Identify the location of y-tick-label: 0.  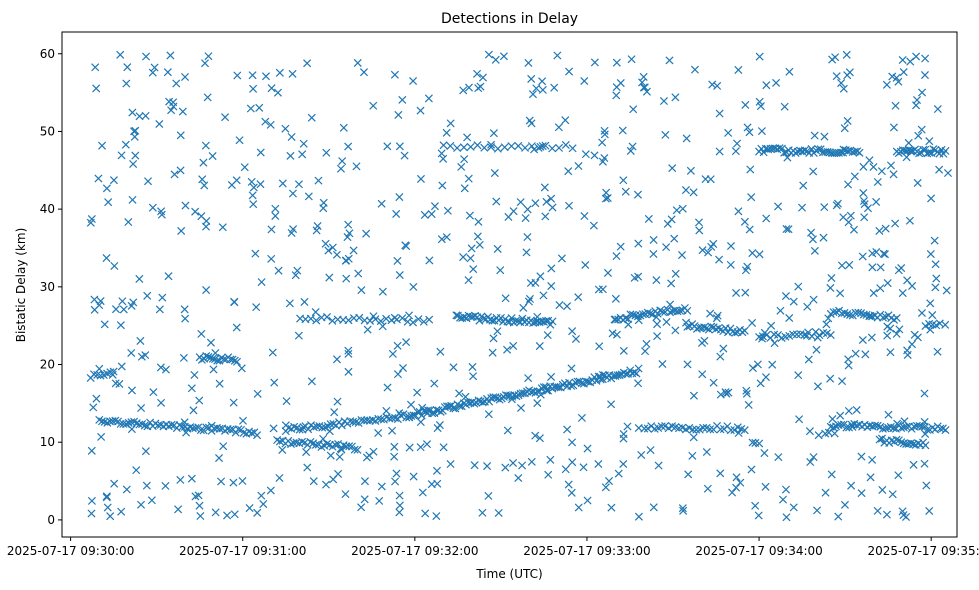
(51, 520).